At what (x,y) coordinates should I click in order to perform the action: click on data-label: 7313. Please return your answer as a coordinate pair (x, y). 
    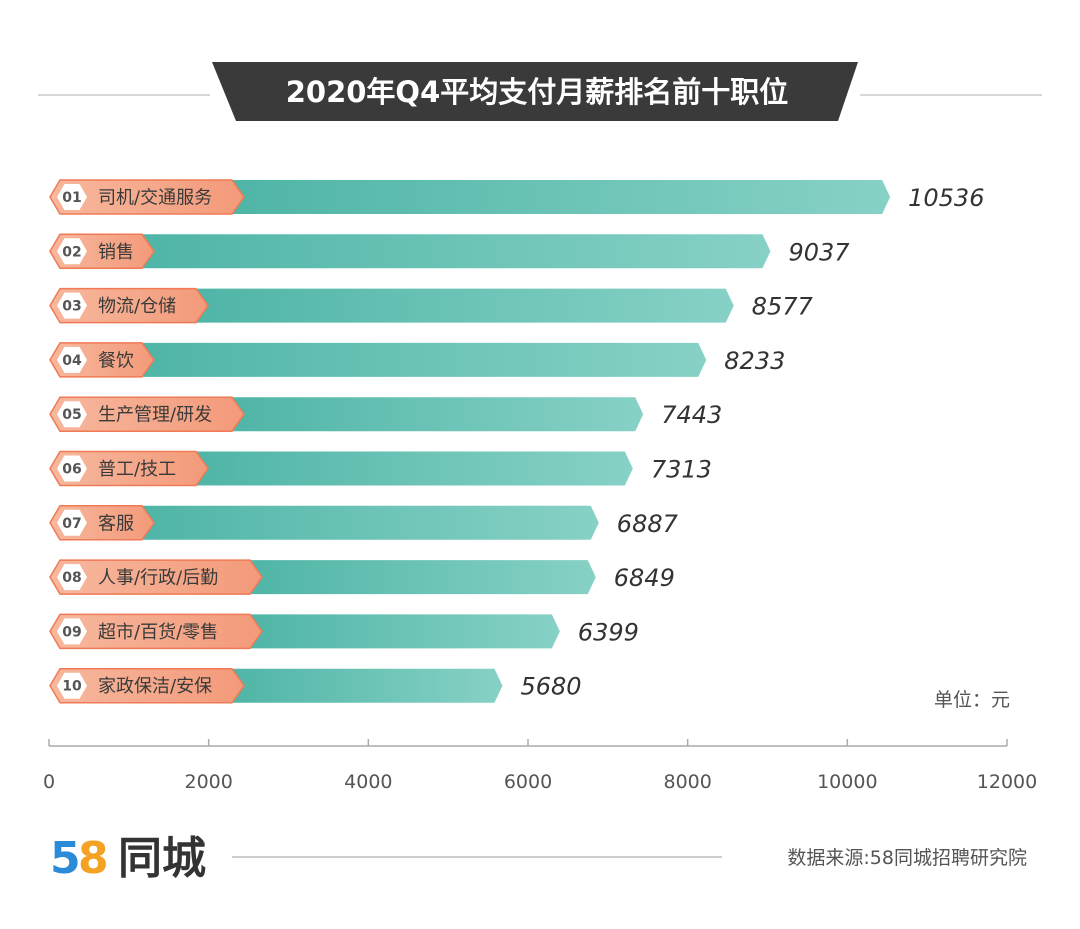
    Looking at the image, I should click on (681, 470).